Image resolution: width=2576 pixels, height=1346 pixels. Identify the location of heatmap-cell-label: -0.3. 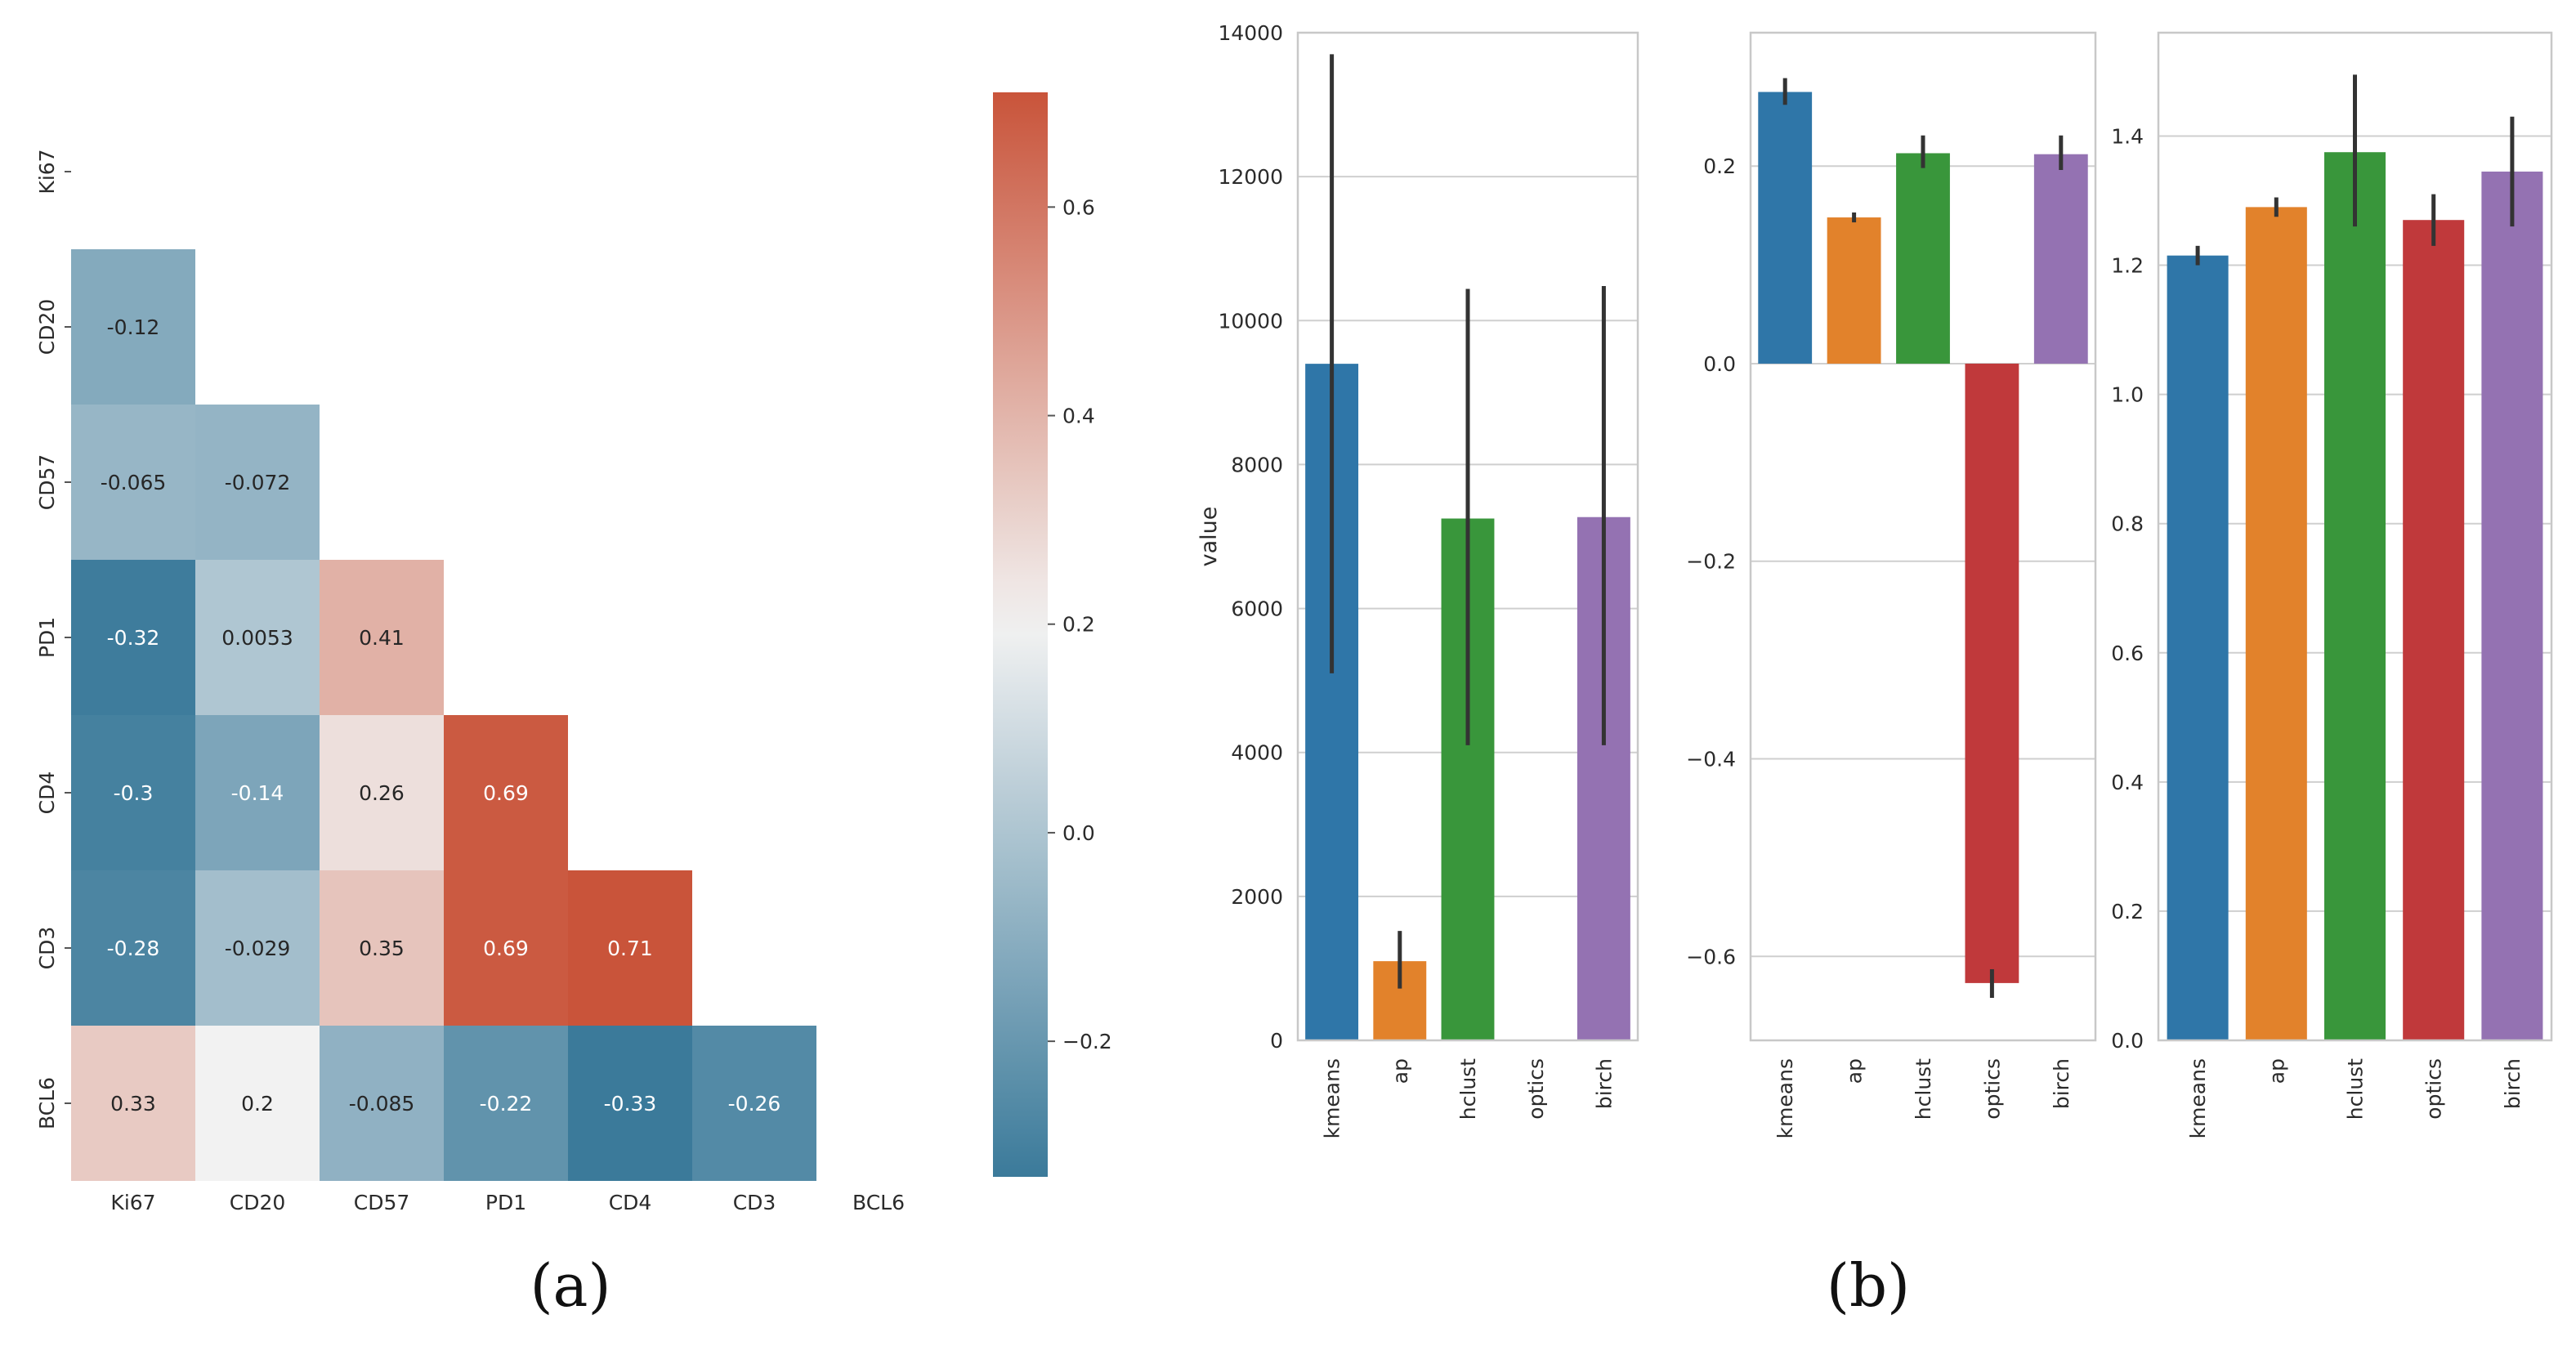
(134, 793).